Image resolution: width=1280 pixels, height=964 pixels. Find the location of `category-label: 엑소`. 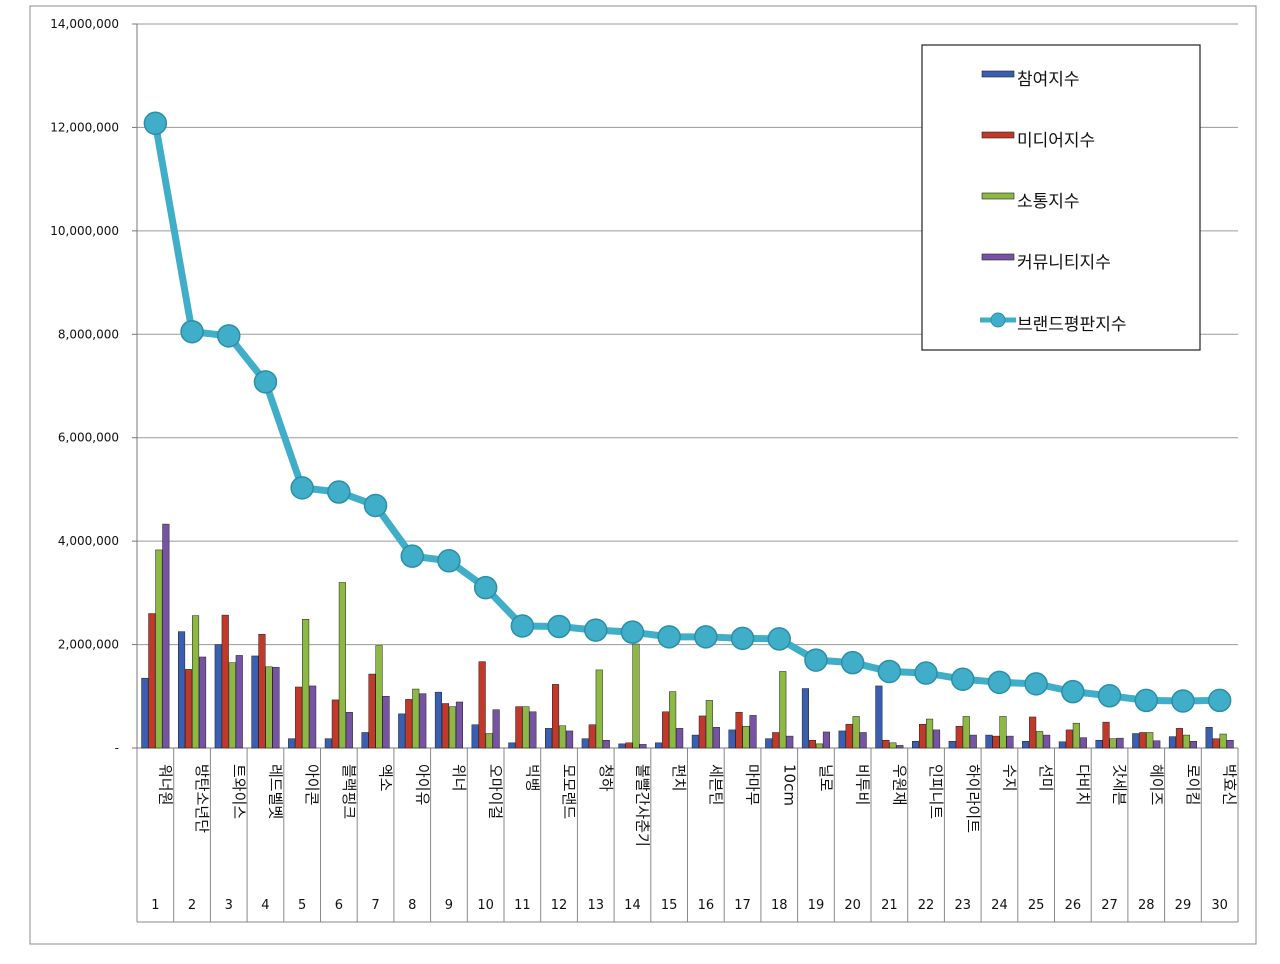

category-label: 엑소 is located at coordinates (386, 778).